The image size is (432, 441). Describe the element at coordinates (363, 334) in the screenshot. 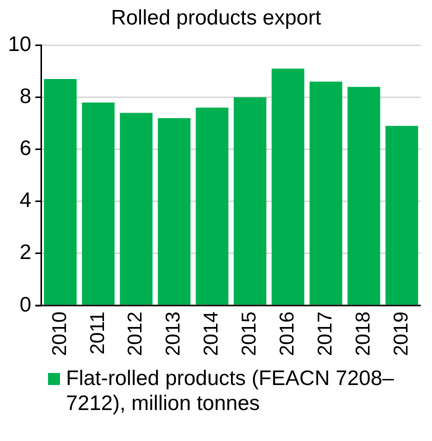

I see `x-tick-label: 2018` at that location.